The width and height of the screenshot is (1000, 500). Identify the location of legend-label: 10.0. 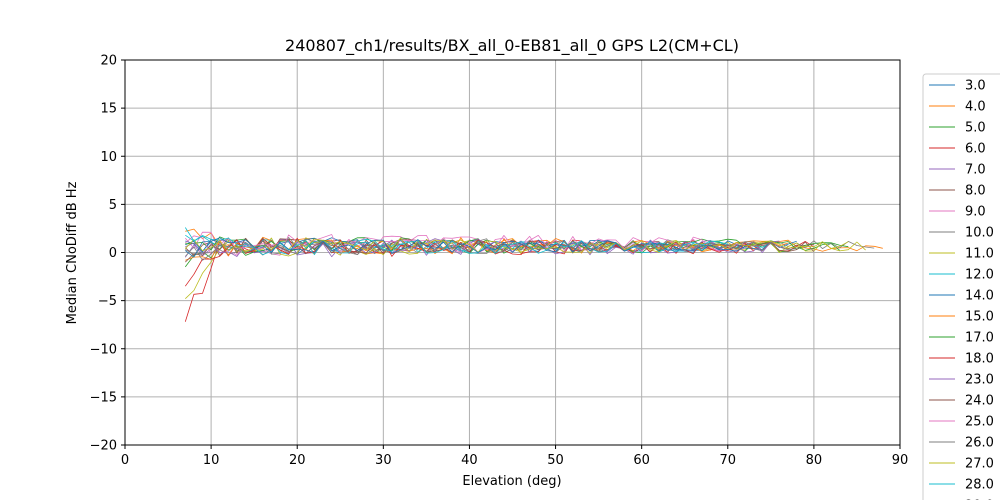
(979, 233).